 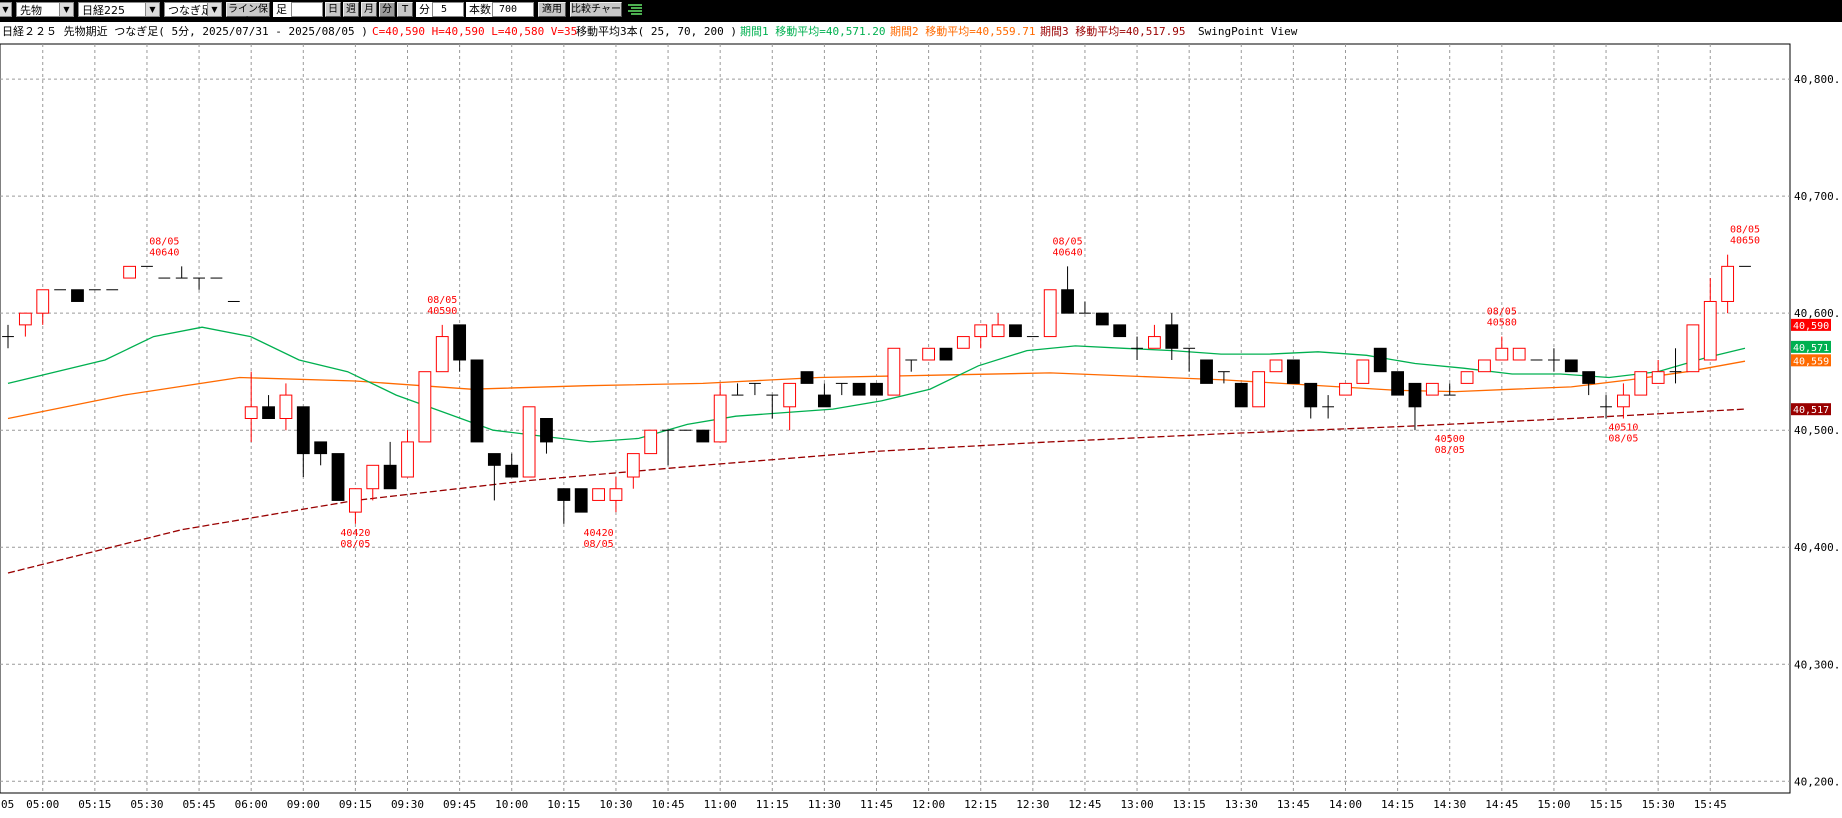 What do you see at coordinates (1553, 804) in the screenshot?
I see `x-tick-label: 15:00` at bounding box center [1553, 804].